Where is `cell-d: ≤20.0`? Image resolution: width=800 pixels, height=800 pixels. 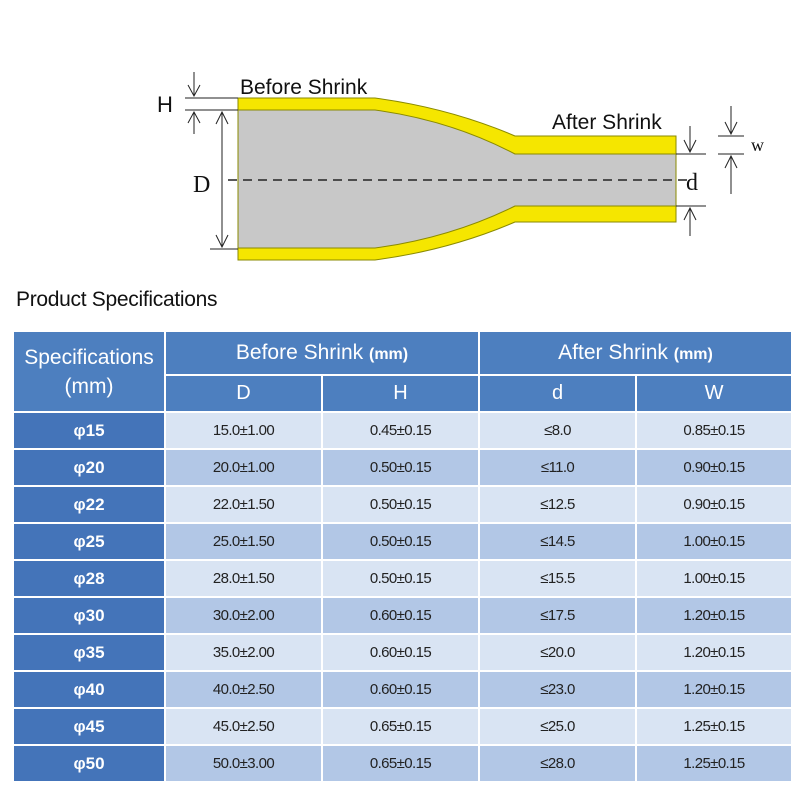
cell-d: ≤20.0 is located at coordinates (557, 652).